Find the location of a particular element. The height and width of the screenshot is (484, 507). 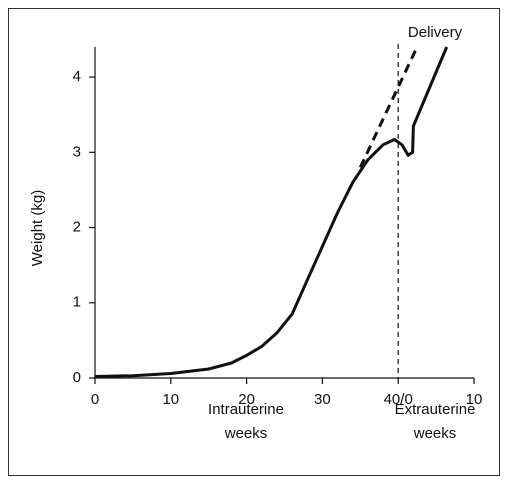

y-tick-label: 1 is located at coordinates (77, 302).